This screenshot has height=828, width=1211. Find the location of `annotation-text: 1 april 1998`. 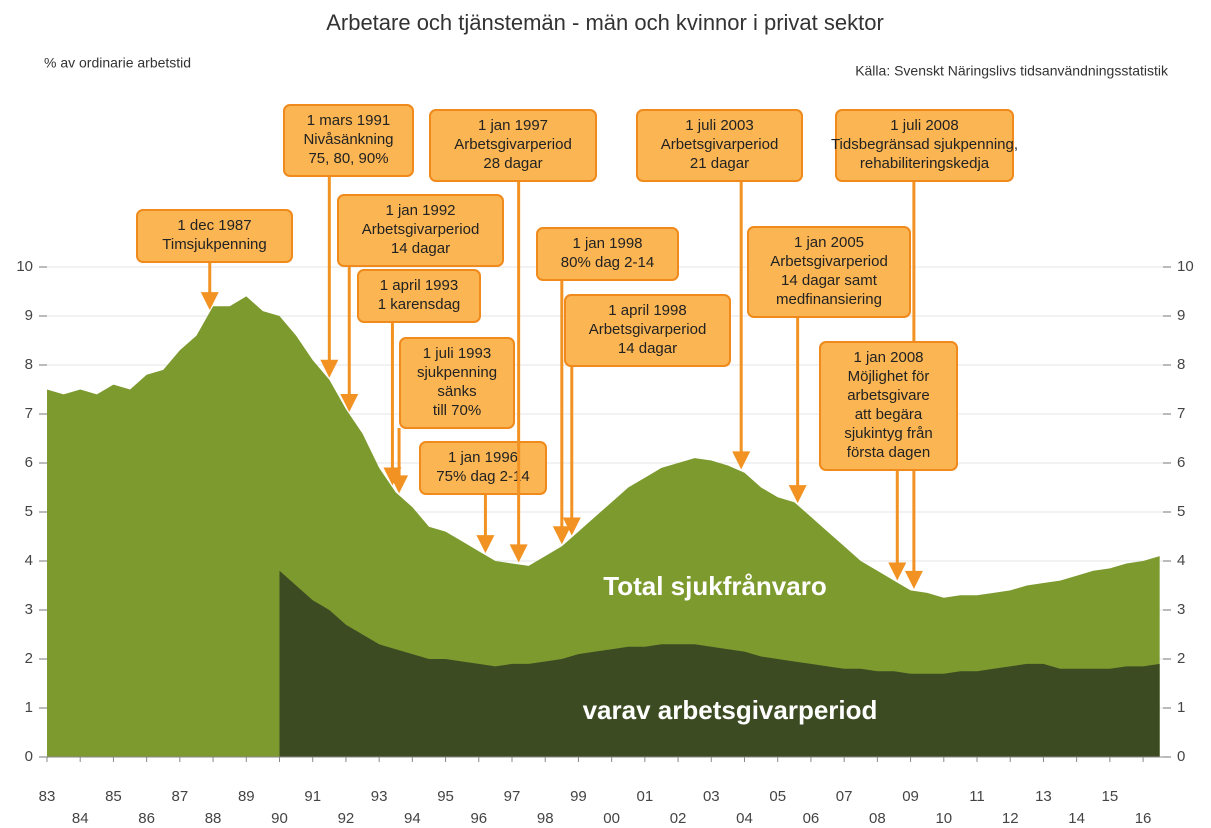

annotation-text: 1 april 1998 is located at coordinates (647, 310).